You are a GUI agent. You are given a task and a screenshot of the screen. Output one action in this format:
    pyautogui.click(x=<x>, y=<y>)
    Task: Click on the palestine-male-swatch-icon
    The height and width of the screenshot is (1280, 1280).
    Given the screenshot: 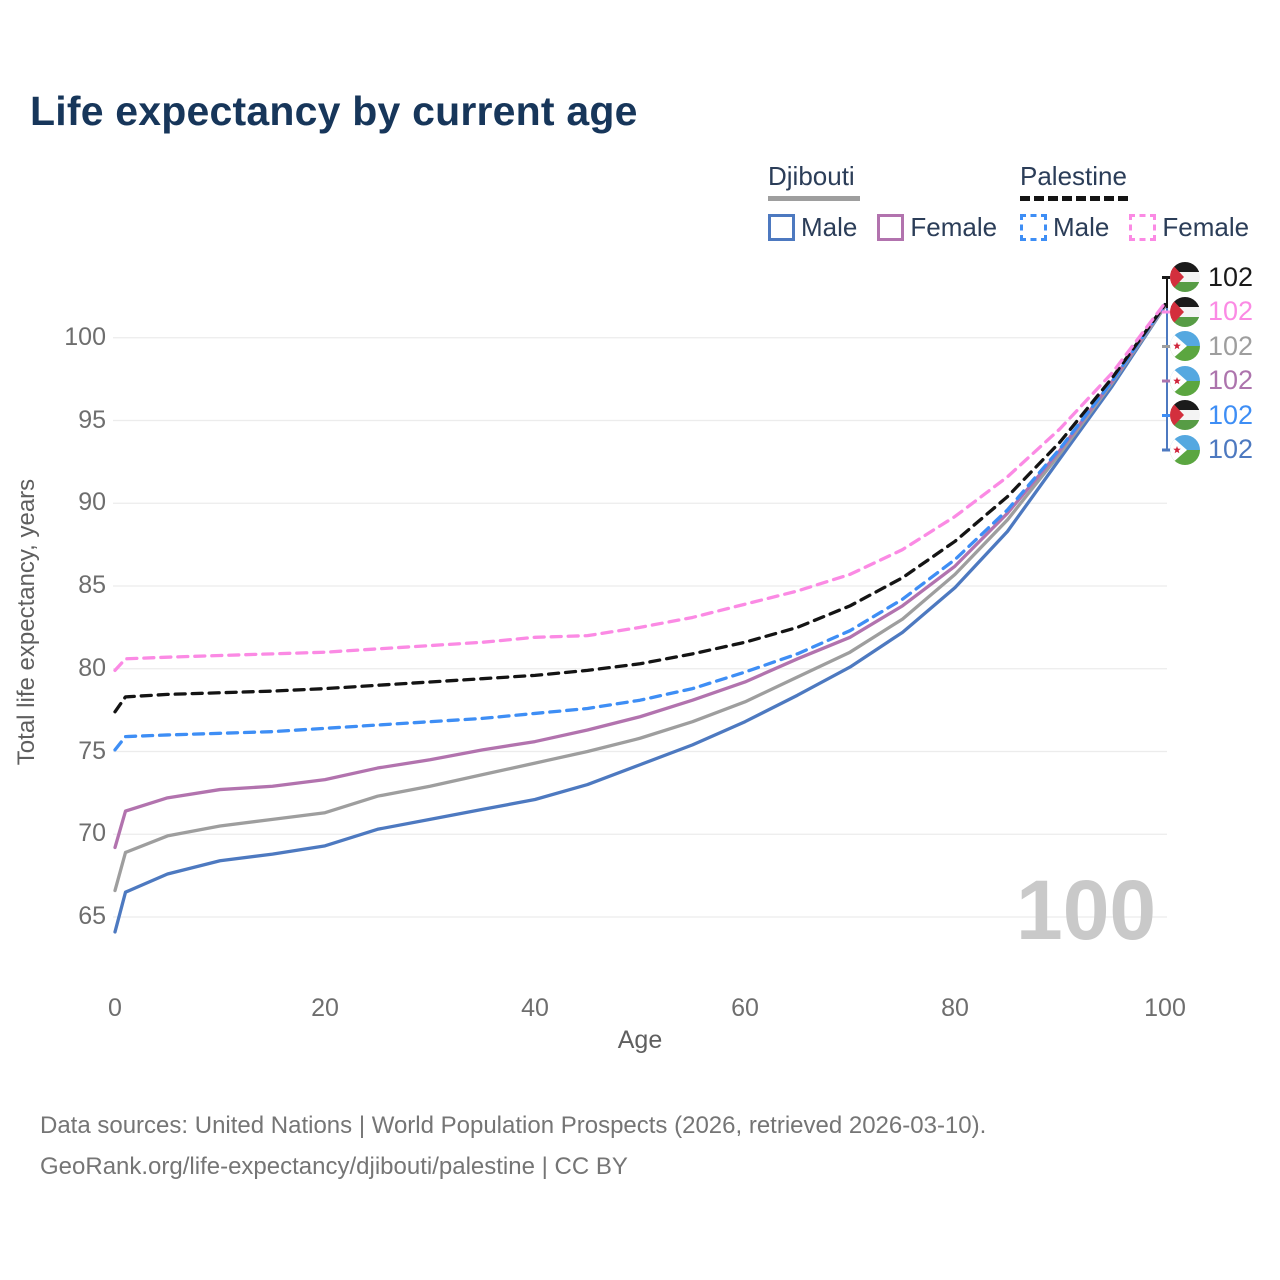 What is the action you would take?
    pyautogui.click(x=1033, y=227)
    